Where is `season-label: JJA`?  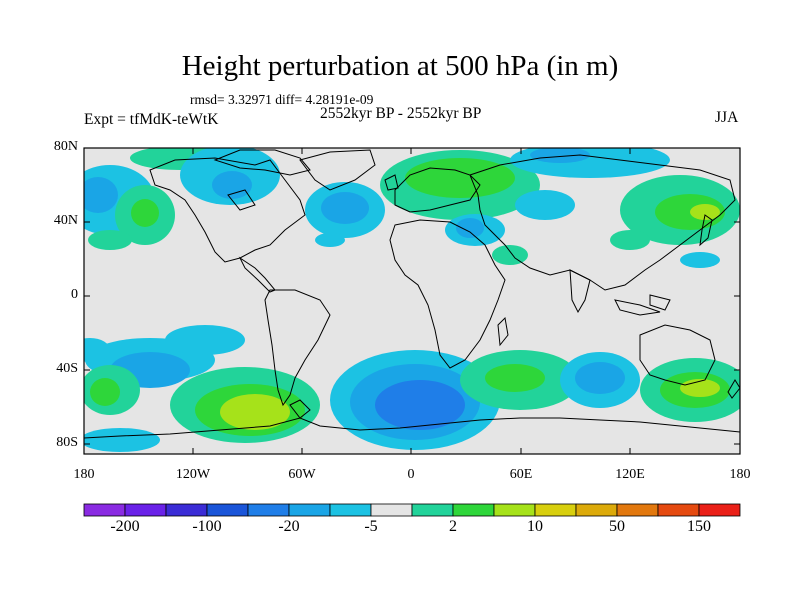
season-label: JJA is located at coordinates (727, 117).